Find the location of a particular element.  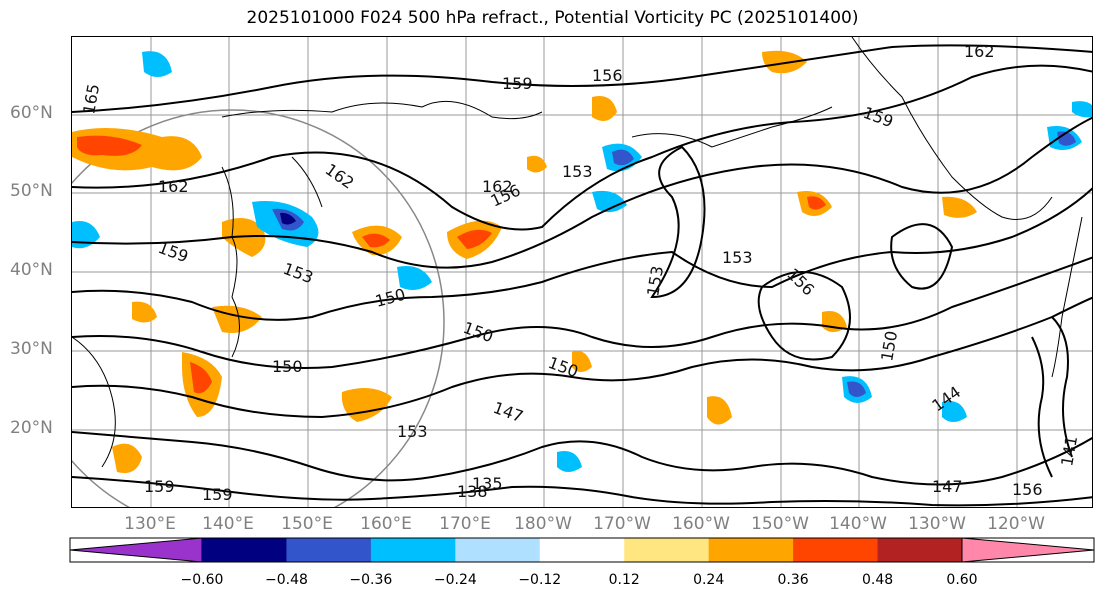

lat-label-20n: 20°N is located at coordinates (31, 428).